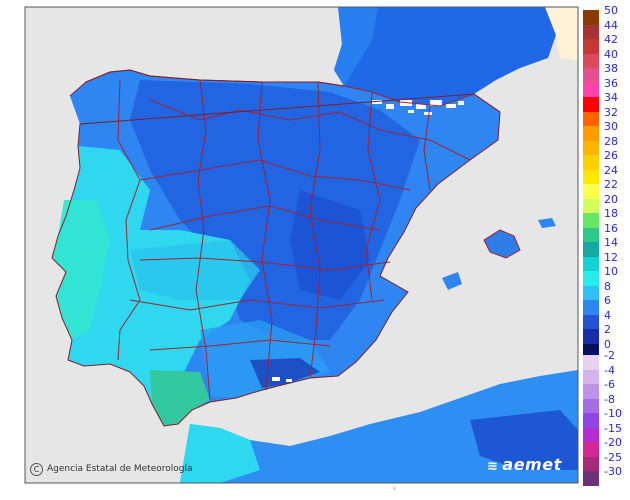 Image resolution: width=630 pixels, height=500 pixels. What do you see at coordinates (81, 270) in the screenshot?
I see `portugal-green-zone` at bounding box center [81, 270].